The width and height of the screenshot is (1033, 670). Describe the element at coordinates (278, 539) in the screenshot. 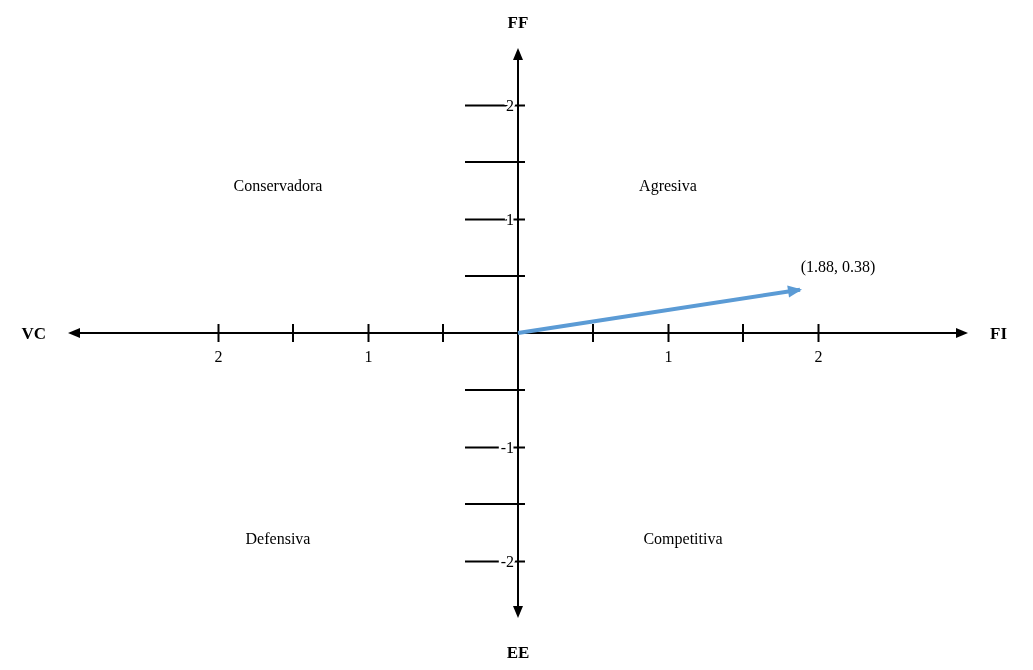

I see `annotation: Defensiva` at that location.